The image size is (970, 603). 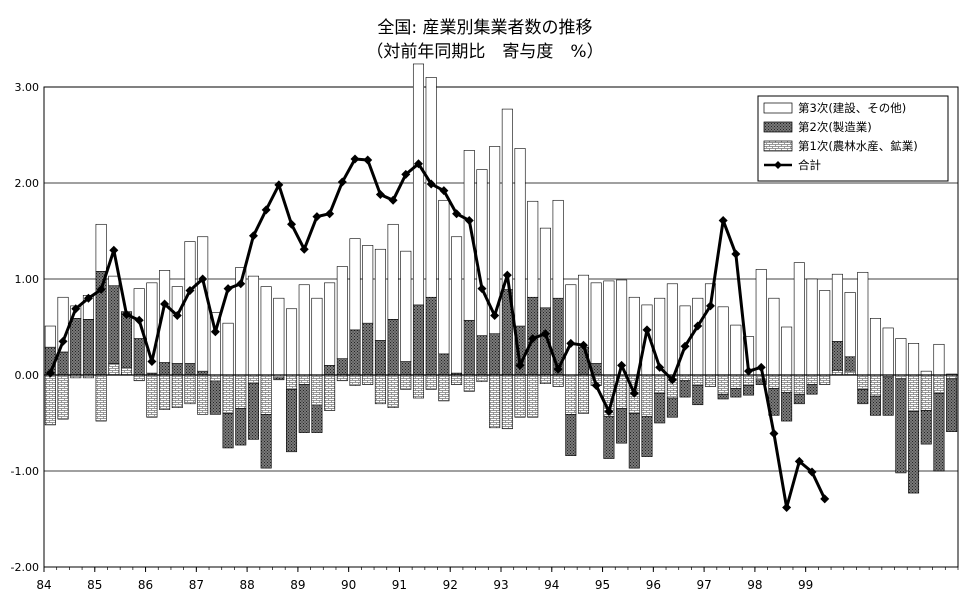 I want to click on x-tick-label: 90, so click(x=348, y=585).